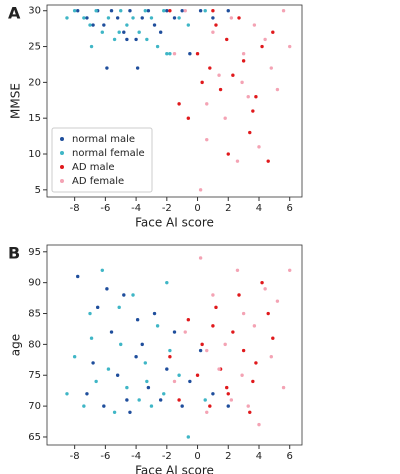 This screenshot has width=400, height=474. I want to click on x-tick-label: -8, so click(75, 208).